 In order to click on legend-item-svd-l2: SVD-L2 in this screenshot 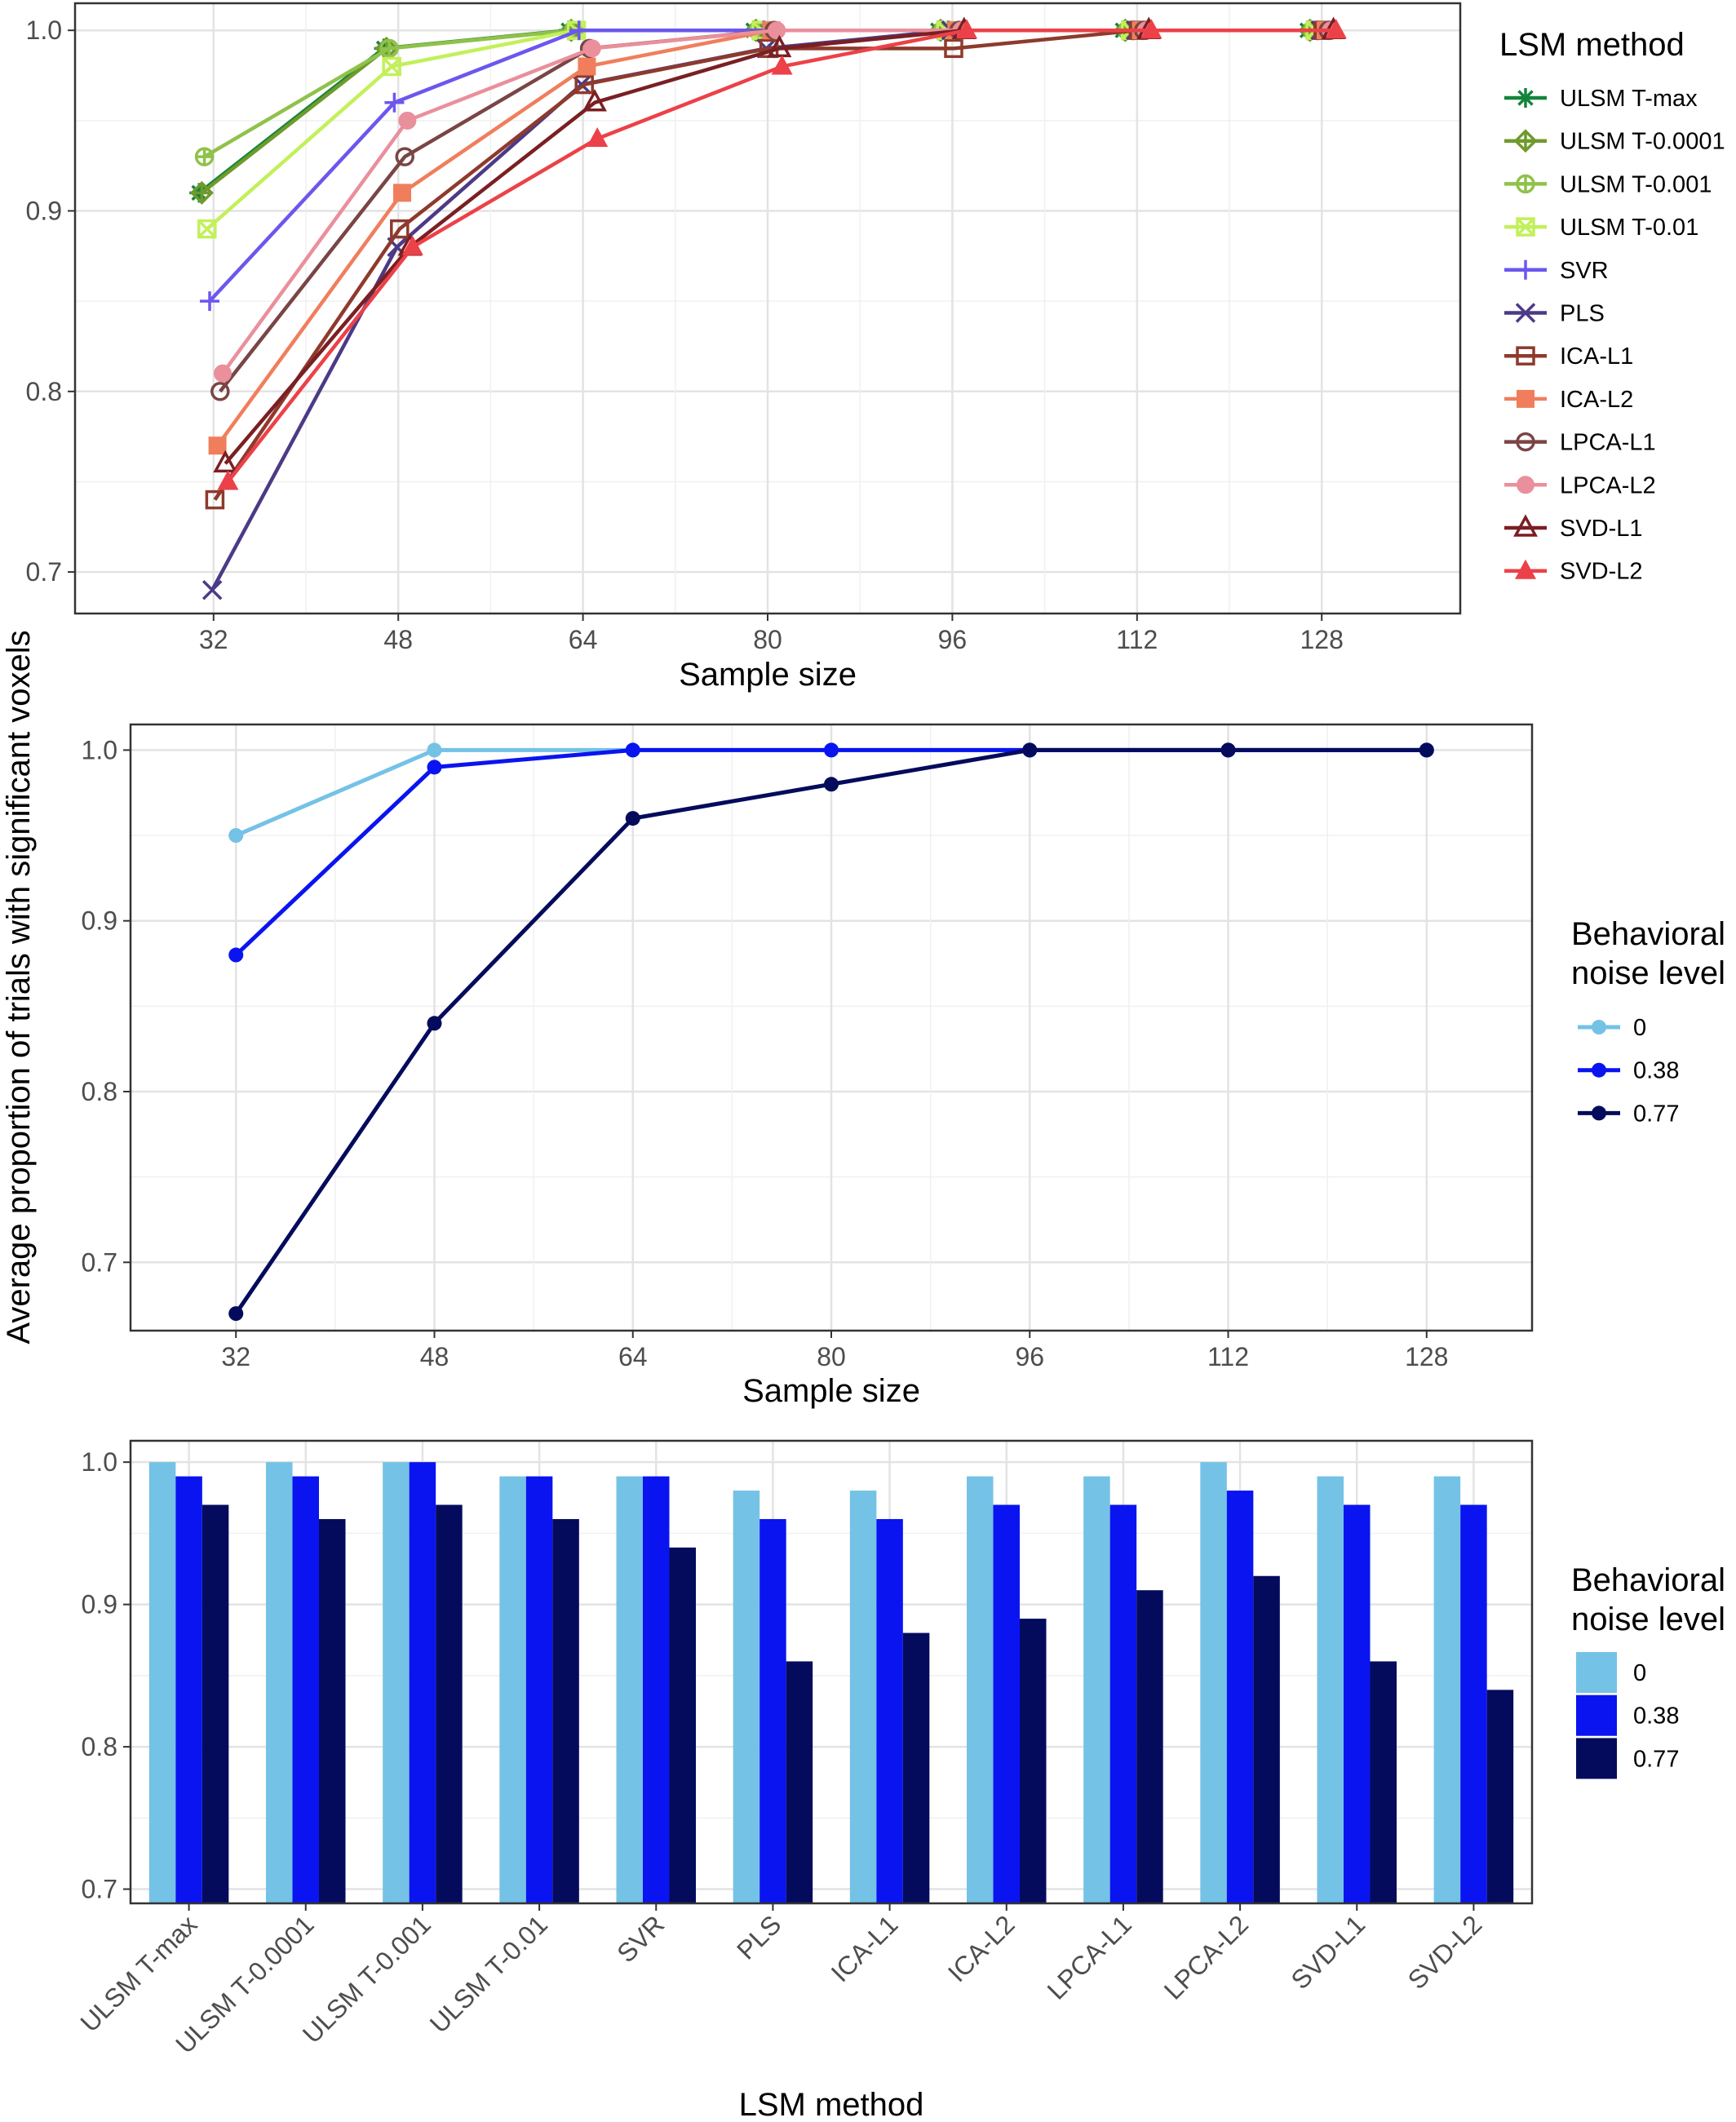, I will do `click(1573, 572)`.